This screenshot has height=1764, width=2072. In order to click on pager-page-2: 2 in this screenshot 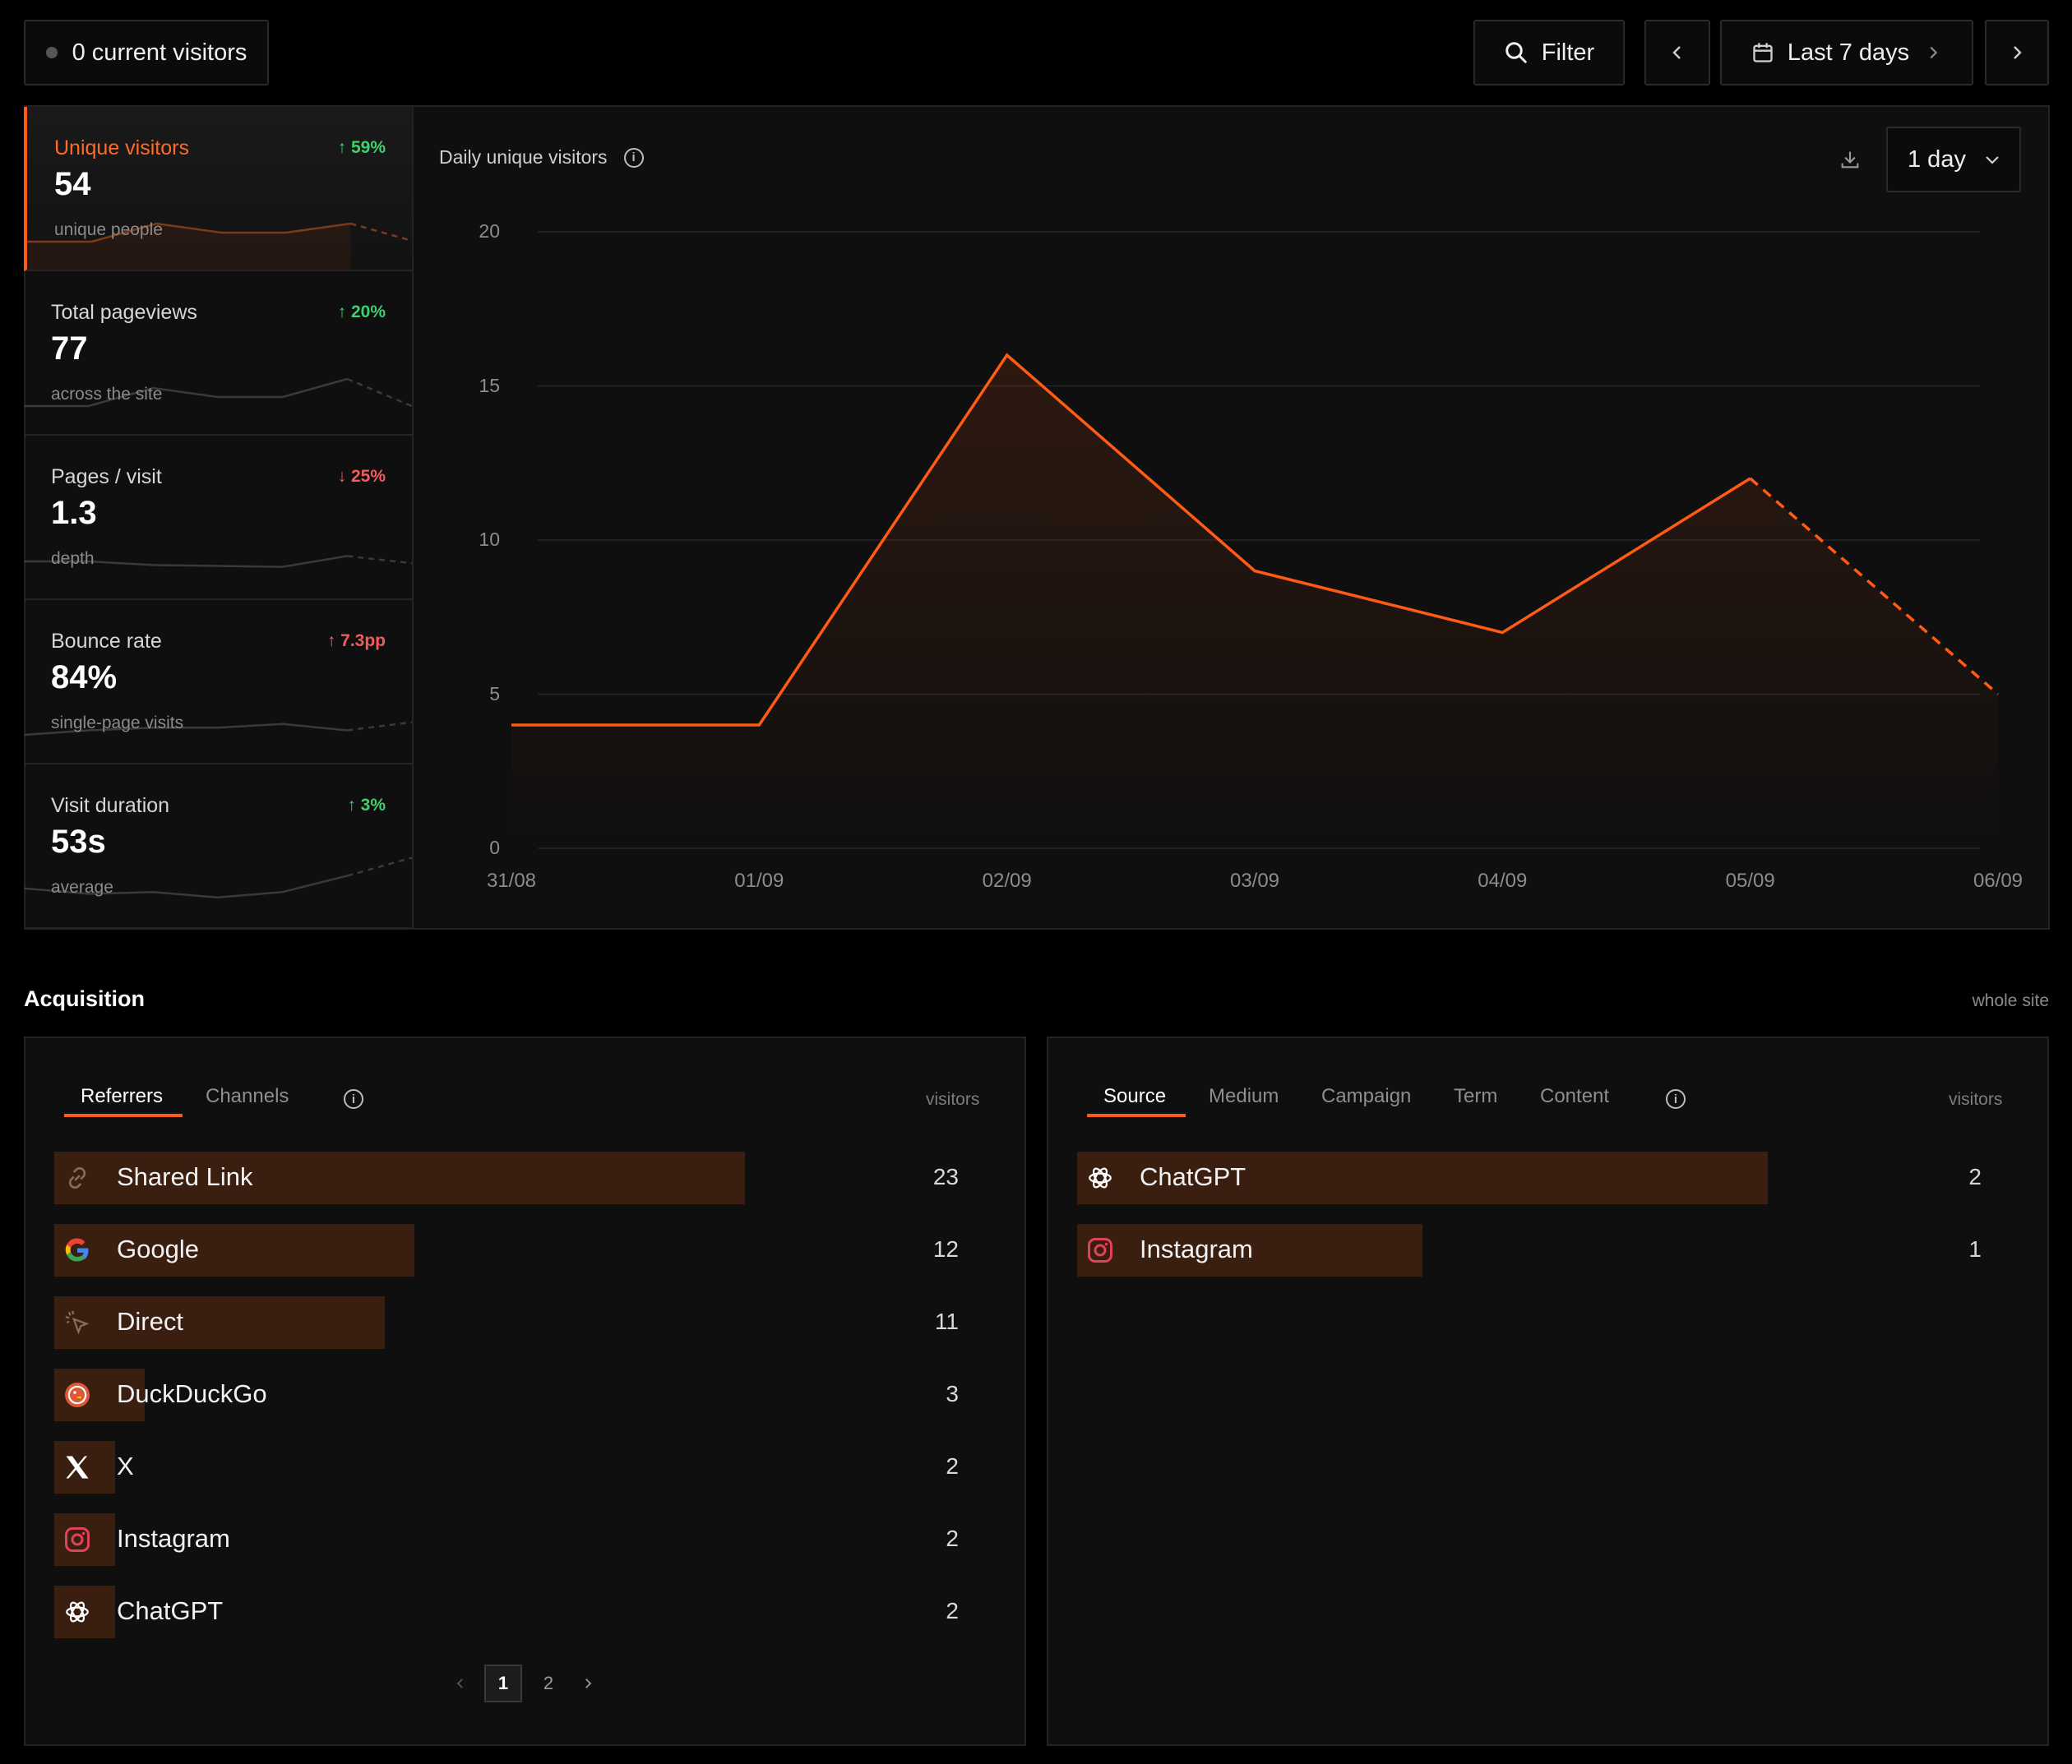, I will do `click(548, 1683)`.